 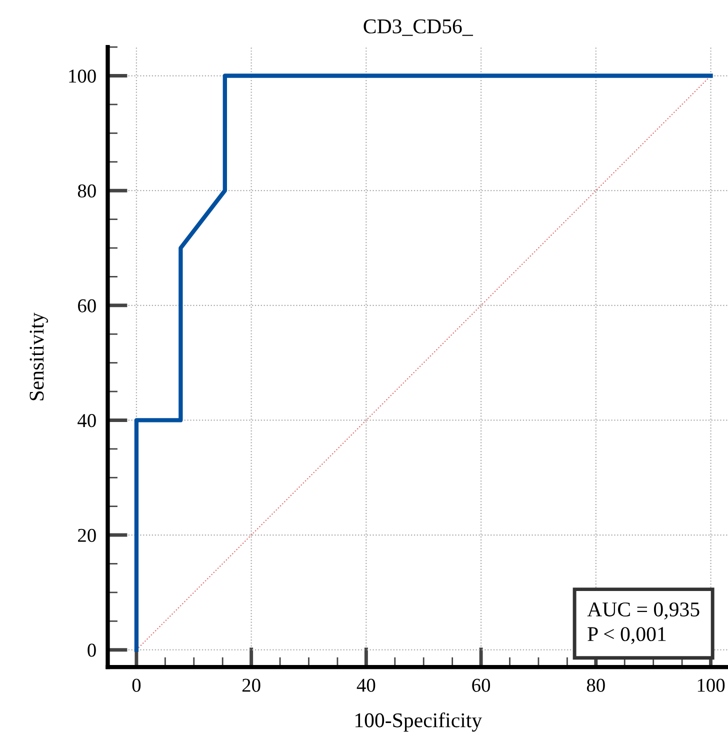 I want to click on y-tick-label: 20, so click(x=87, y=535).